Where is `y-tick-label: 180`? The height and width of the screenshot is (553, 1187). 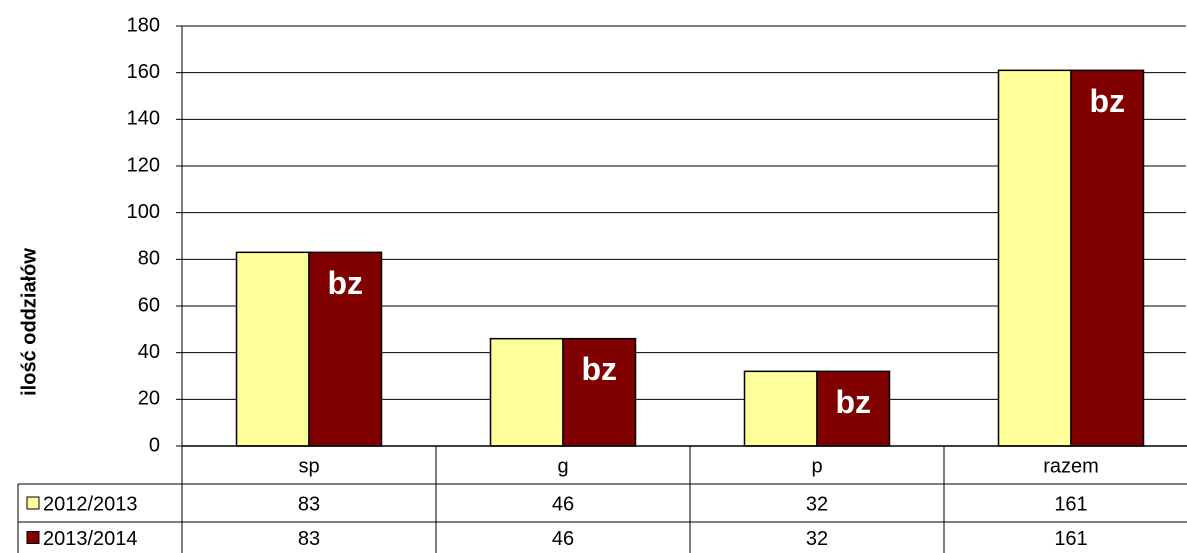 y-tick-label: 180 is located at coordinates (143, 25).